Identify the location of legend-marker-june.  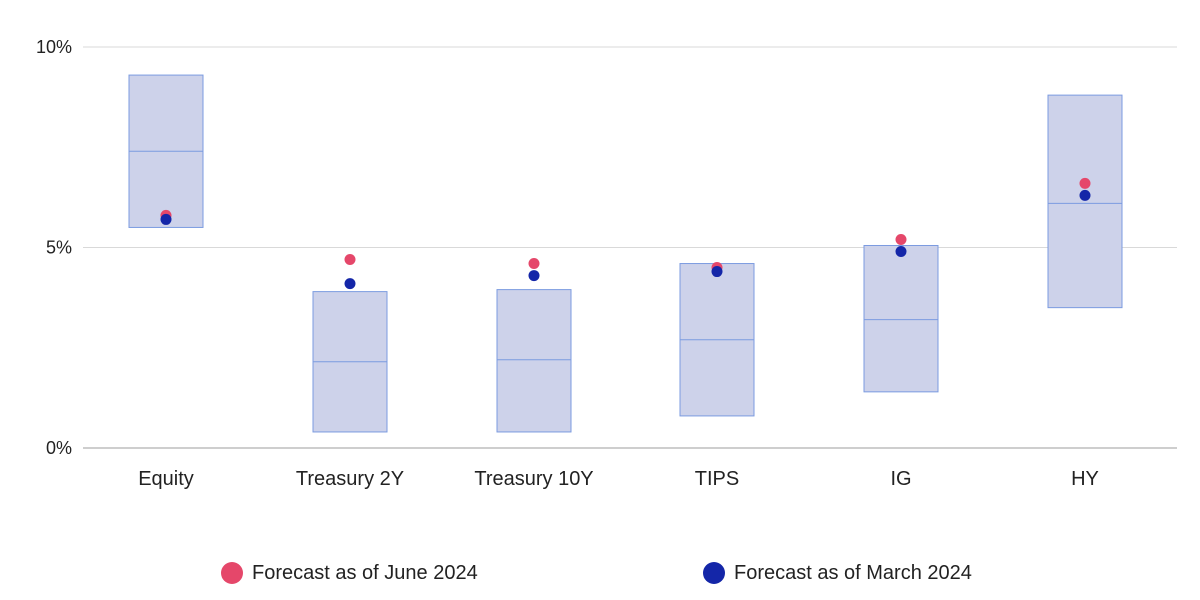
(232, 573).